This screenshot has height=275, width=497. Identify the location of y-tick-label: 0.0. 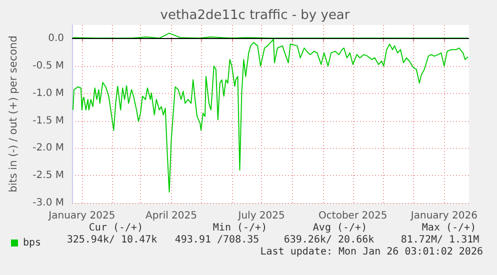
(56, 38).